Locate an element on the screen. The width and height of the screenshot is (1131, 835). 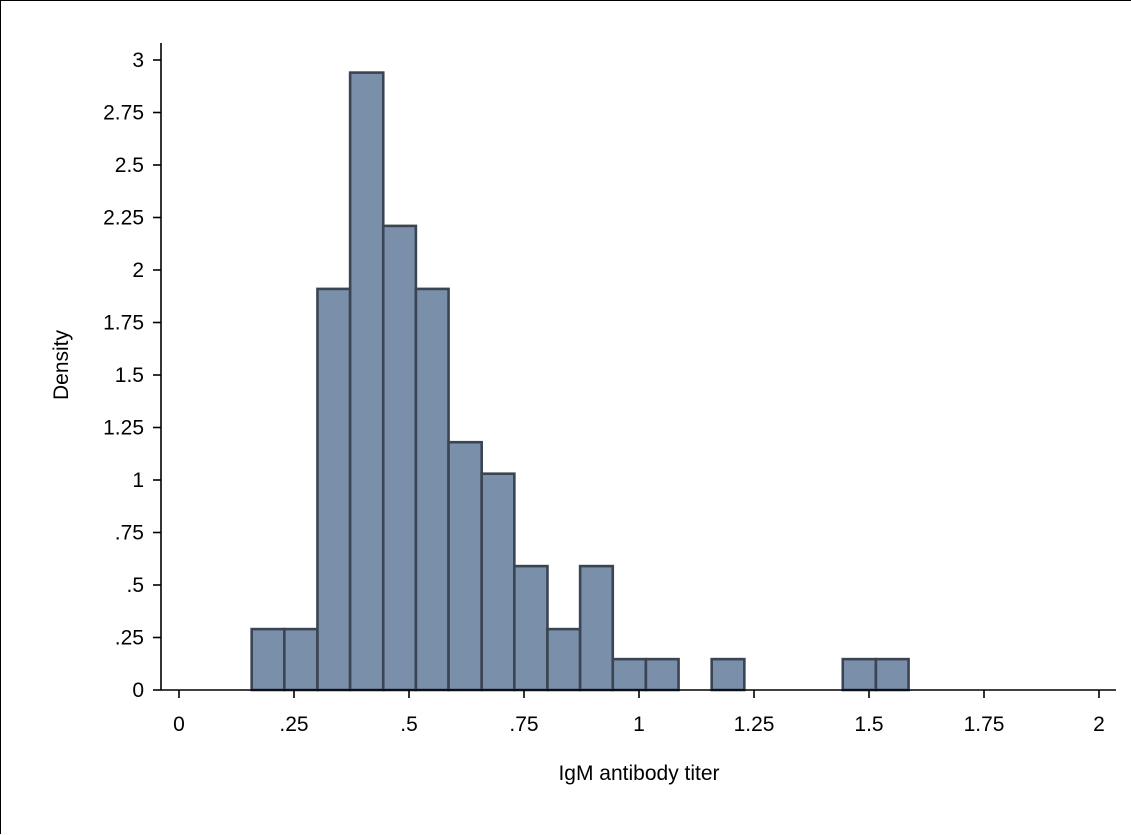
x-tick-label: 1 is located at coordinates (639, 724).